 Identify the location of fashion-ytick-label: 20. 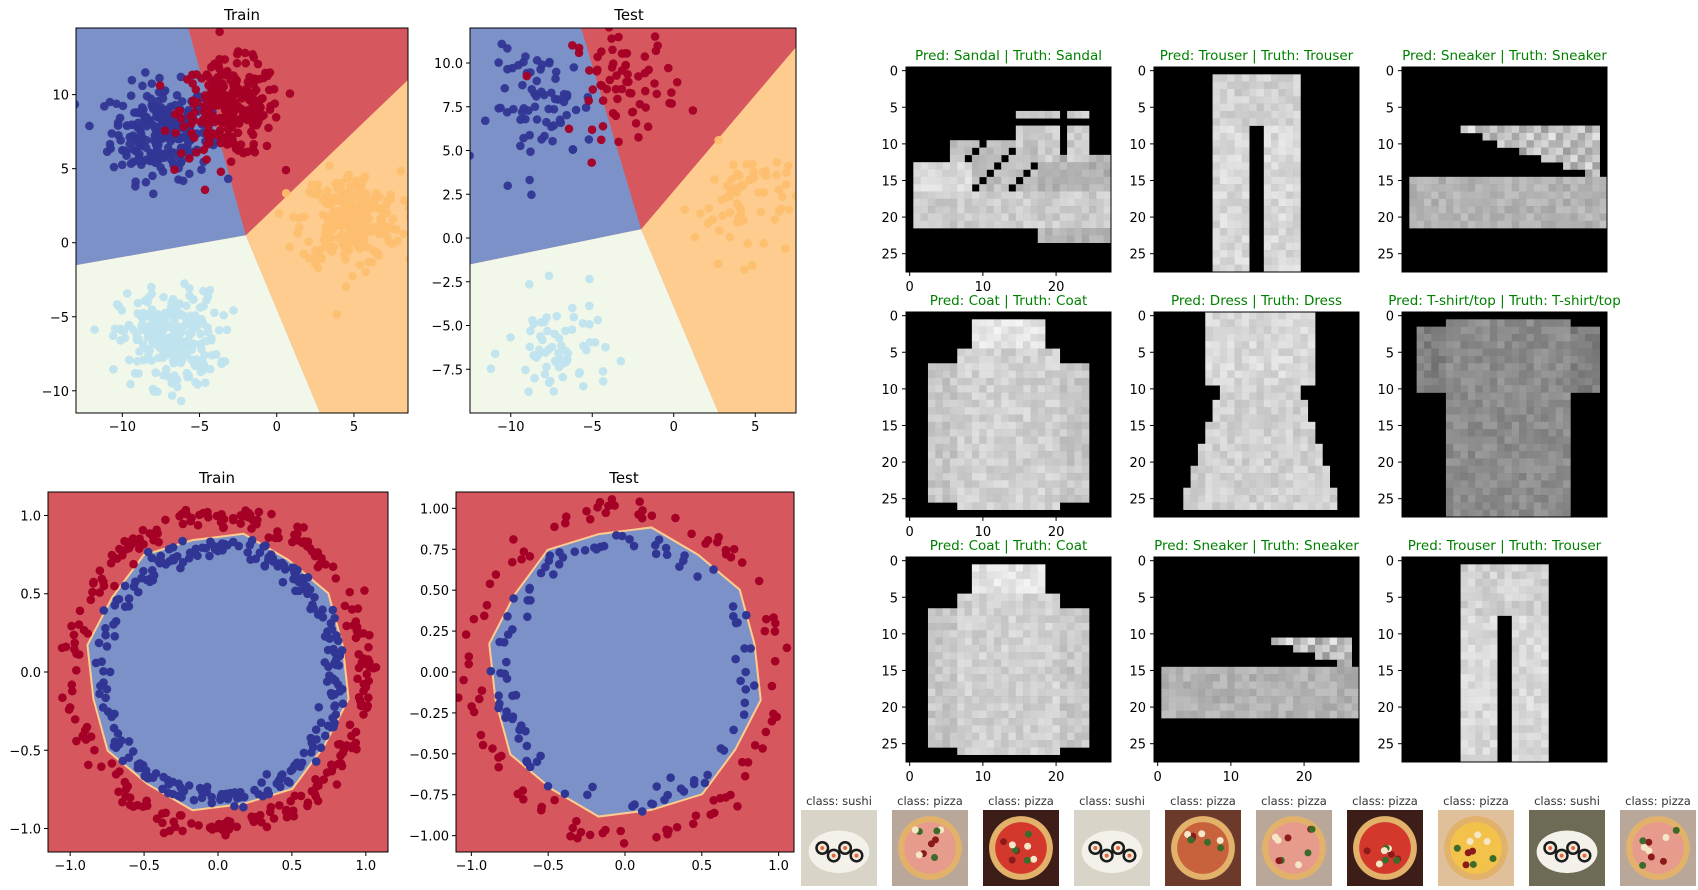
(1385, 463).